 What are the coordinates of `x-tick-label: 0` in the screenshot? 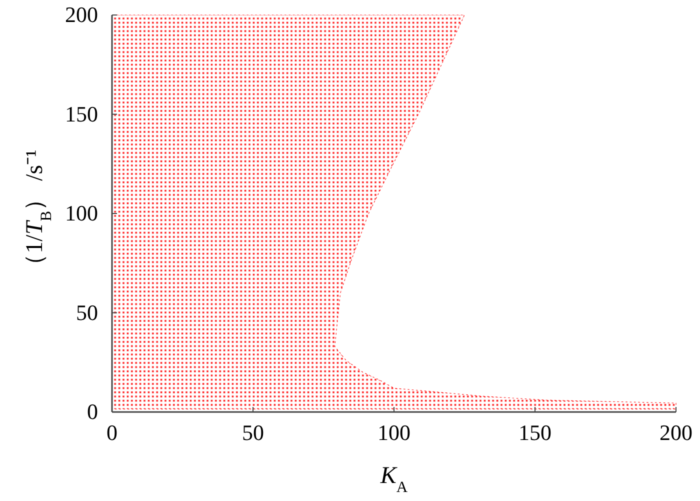 It's located at (112, 432).